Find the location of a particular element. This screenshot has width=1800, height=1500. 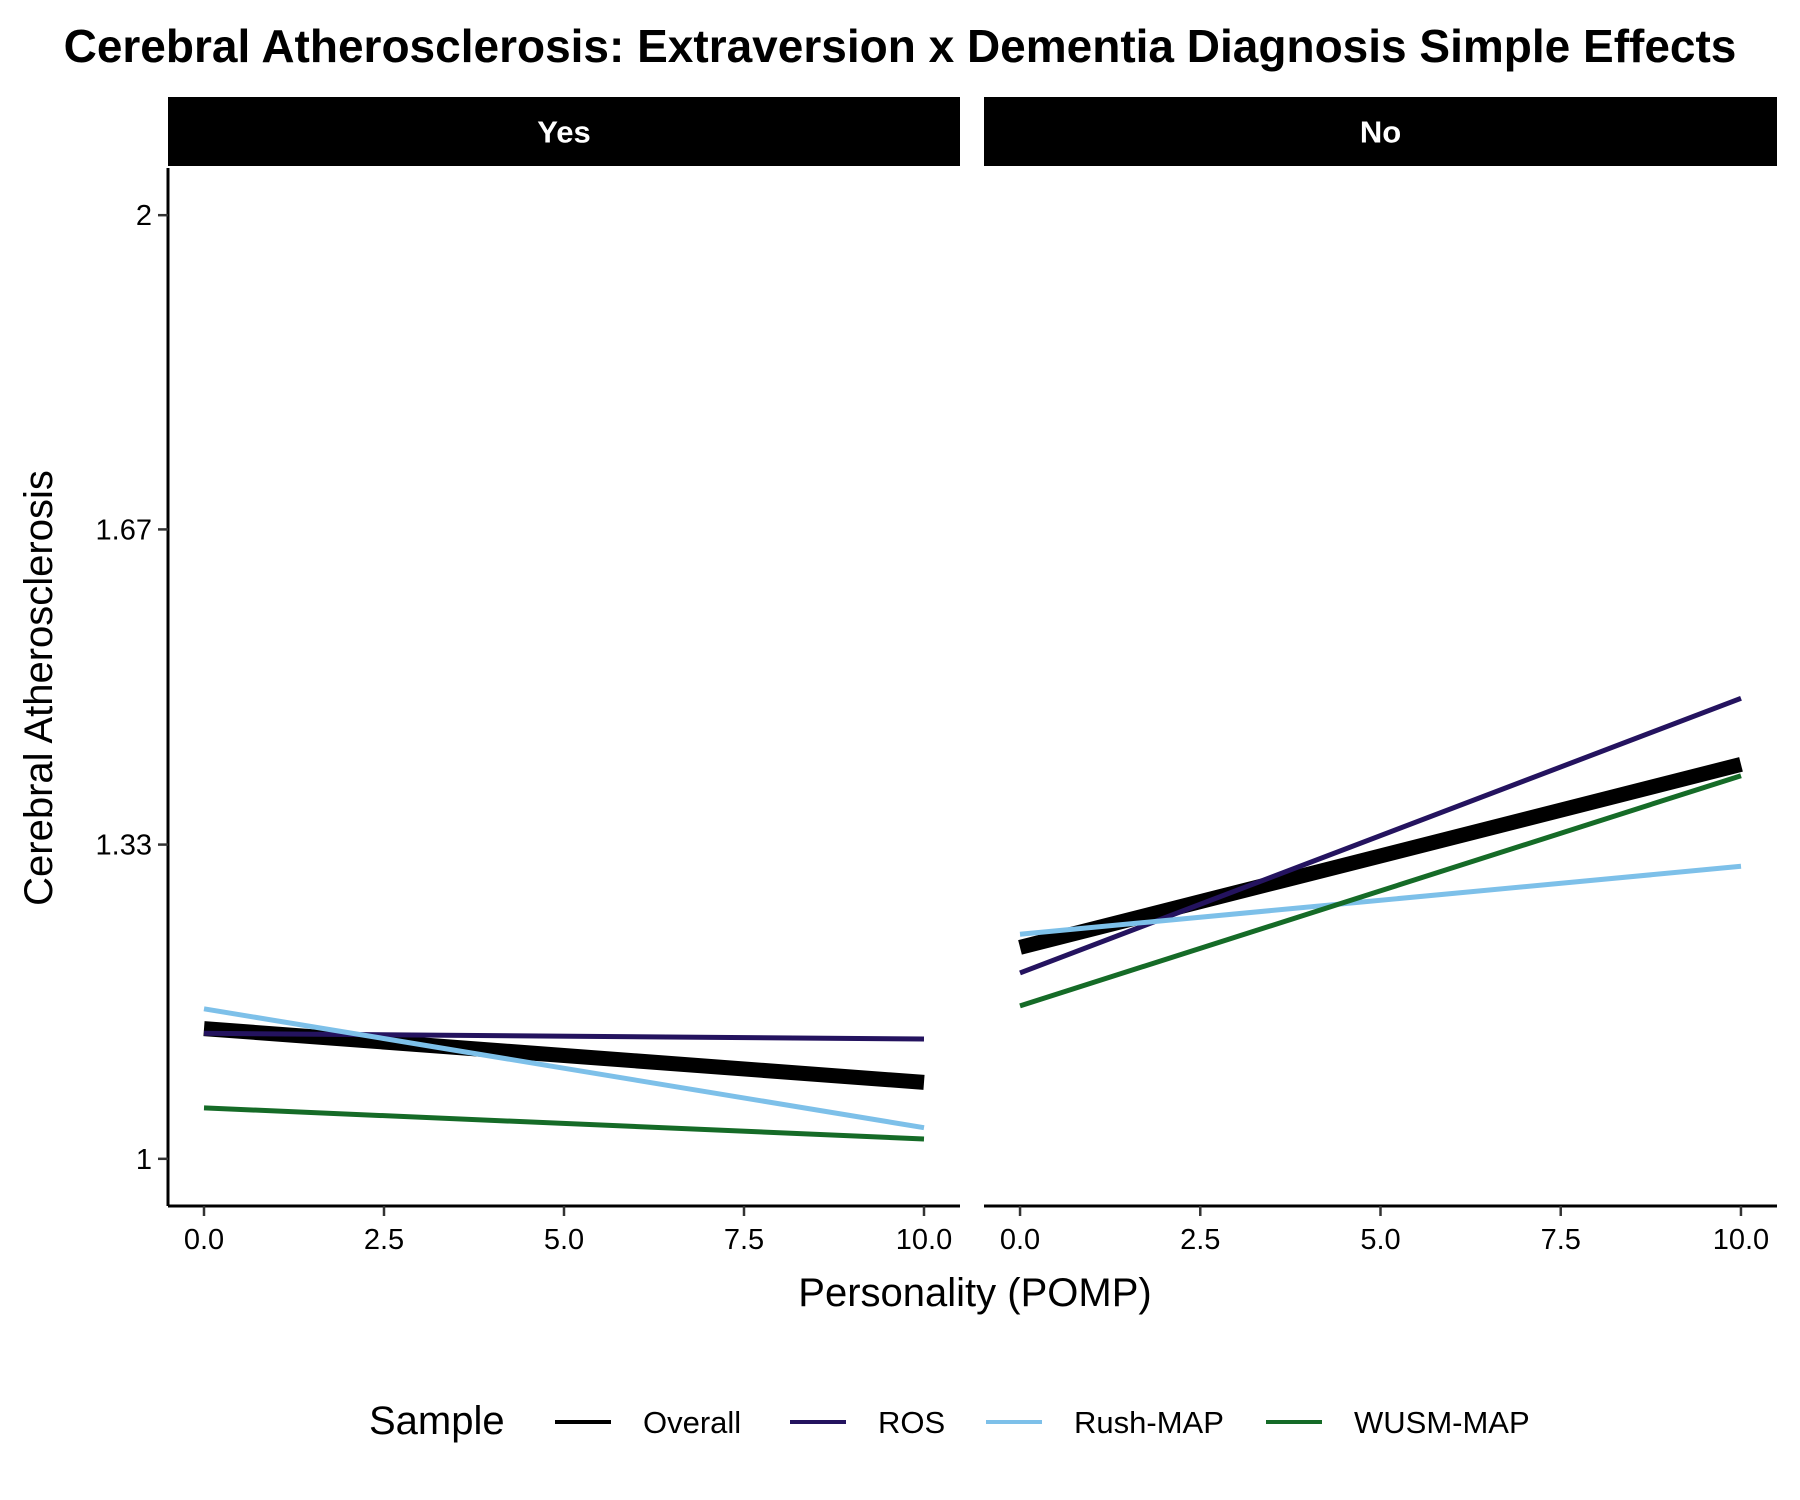

legend-item-overall: Overall is located at coordinates (648, 1422).